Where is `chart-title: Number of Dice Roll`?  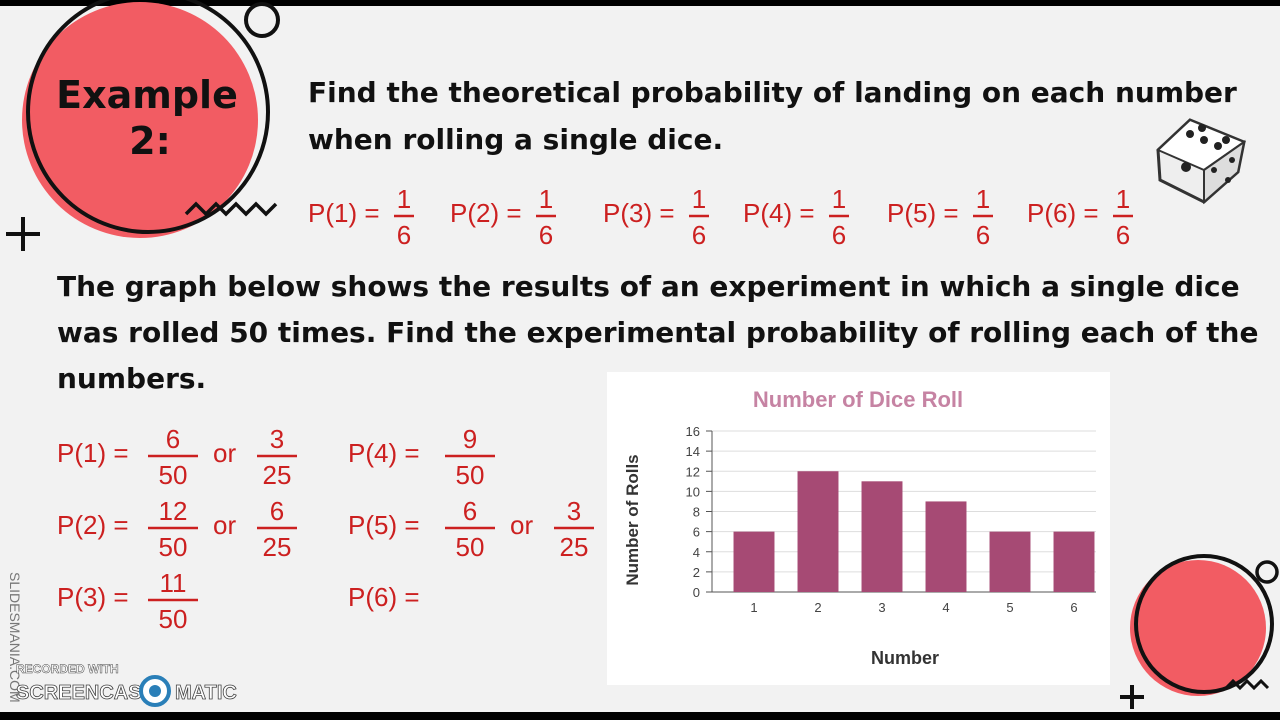
chart-title: Number of Dice Roll is located at coordinates (858, 399).